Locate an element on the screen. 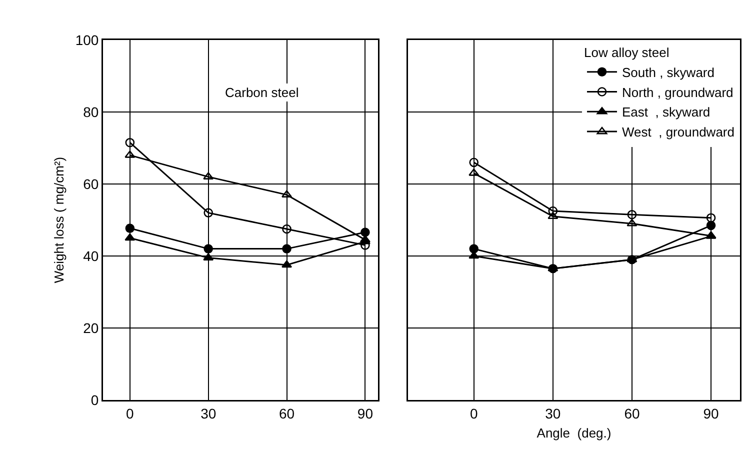 The height and width of the screenshot is (454, 749). y-tick-label: 20 is located at coordinates (91, 328).